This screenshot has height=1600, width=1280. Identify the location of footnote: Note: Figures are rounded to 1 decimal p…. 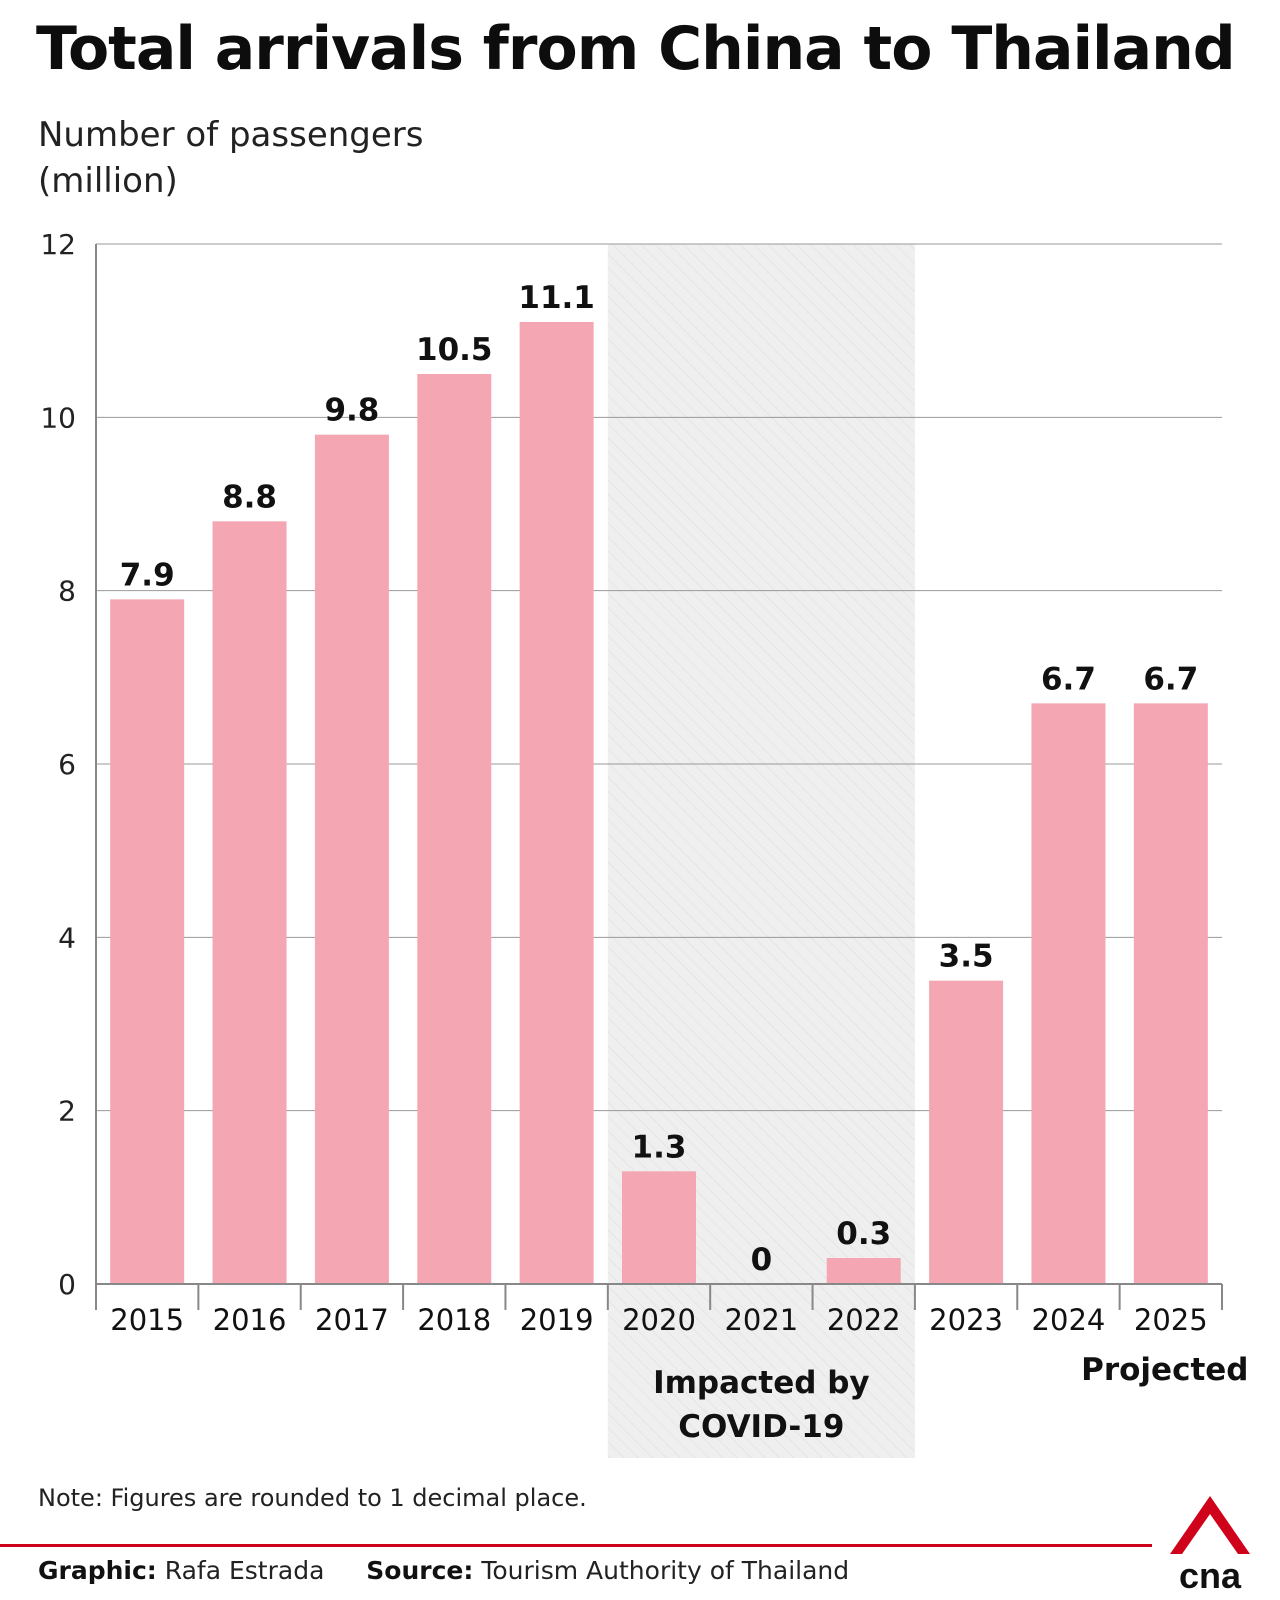
(312, 1498).